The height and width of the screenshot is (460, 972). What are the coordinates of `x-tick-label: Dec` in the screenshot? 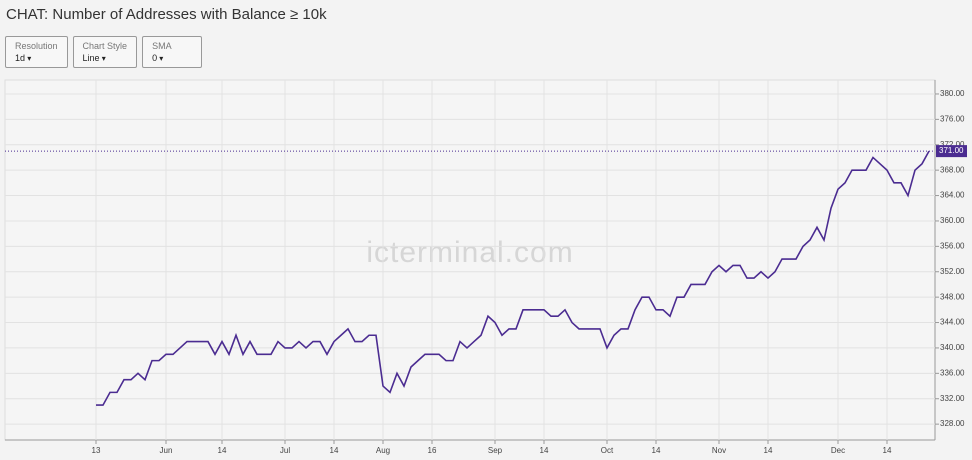 It's located at (838, 450).